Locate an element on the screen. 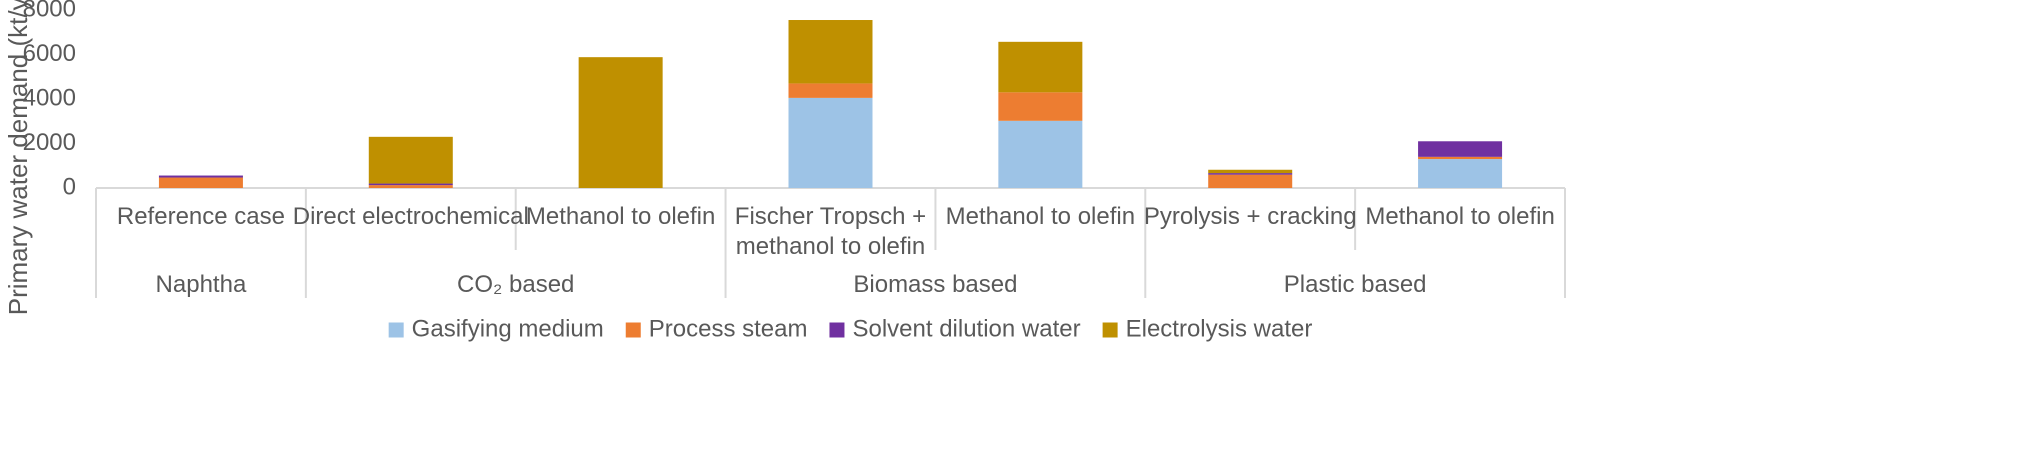 This screenshot has width=2042, height=450. y-tick-label: 6000 is located at coordinates (49, 53).